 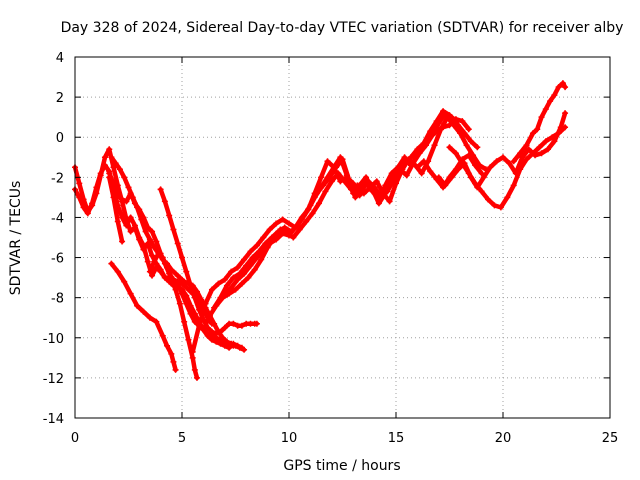 What do you see at coordinates (341, 466) in the screenshot?
I see `x-axis-label: GPS time / hours` at bounding box center [341, 466].